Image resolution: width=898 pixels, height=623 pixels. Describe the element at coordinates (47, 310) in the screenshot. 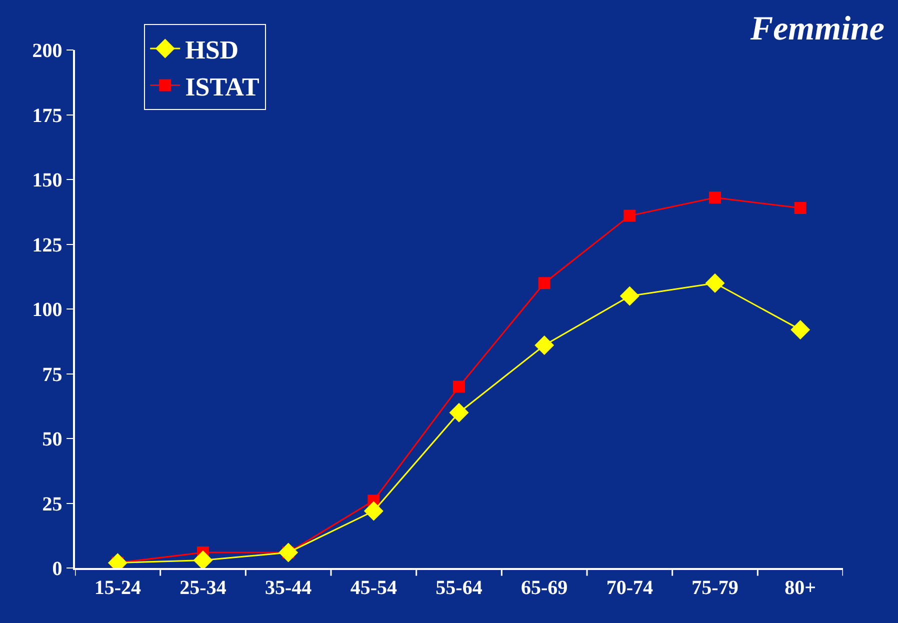

I see `y-tick-label: 100` at that location.